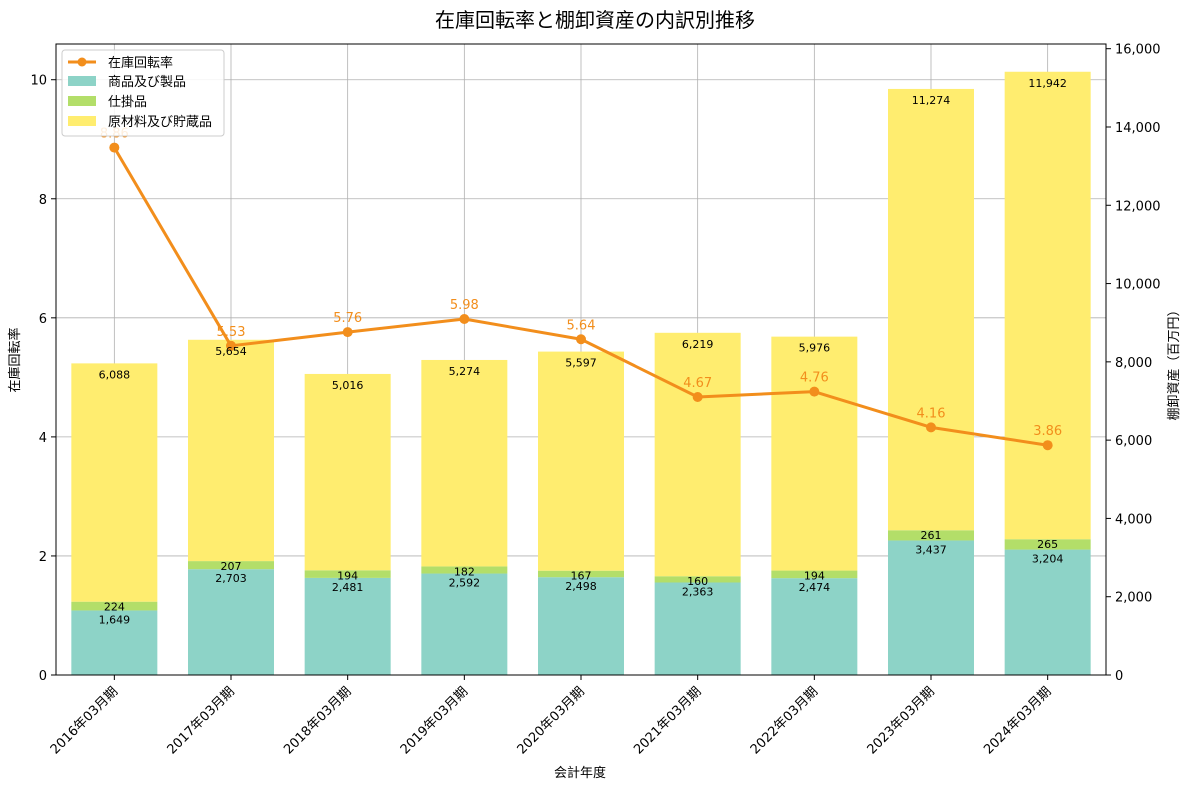 This screenshot has width=1190, height=789. I want to click on legend: 在庫回転率 商品及び製品 仕掛品 原材料及び貯蔵品, so click(143, 93).